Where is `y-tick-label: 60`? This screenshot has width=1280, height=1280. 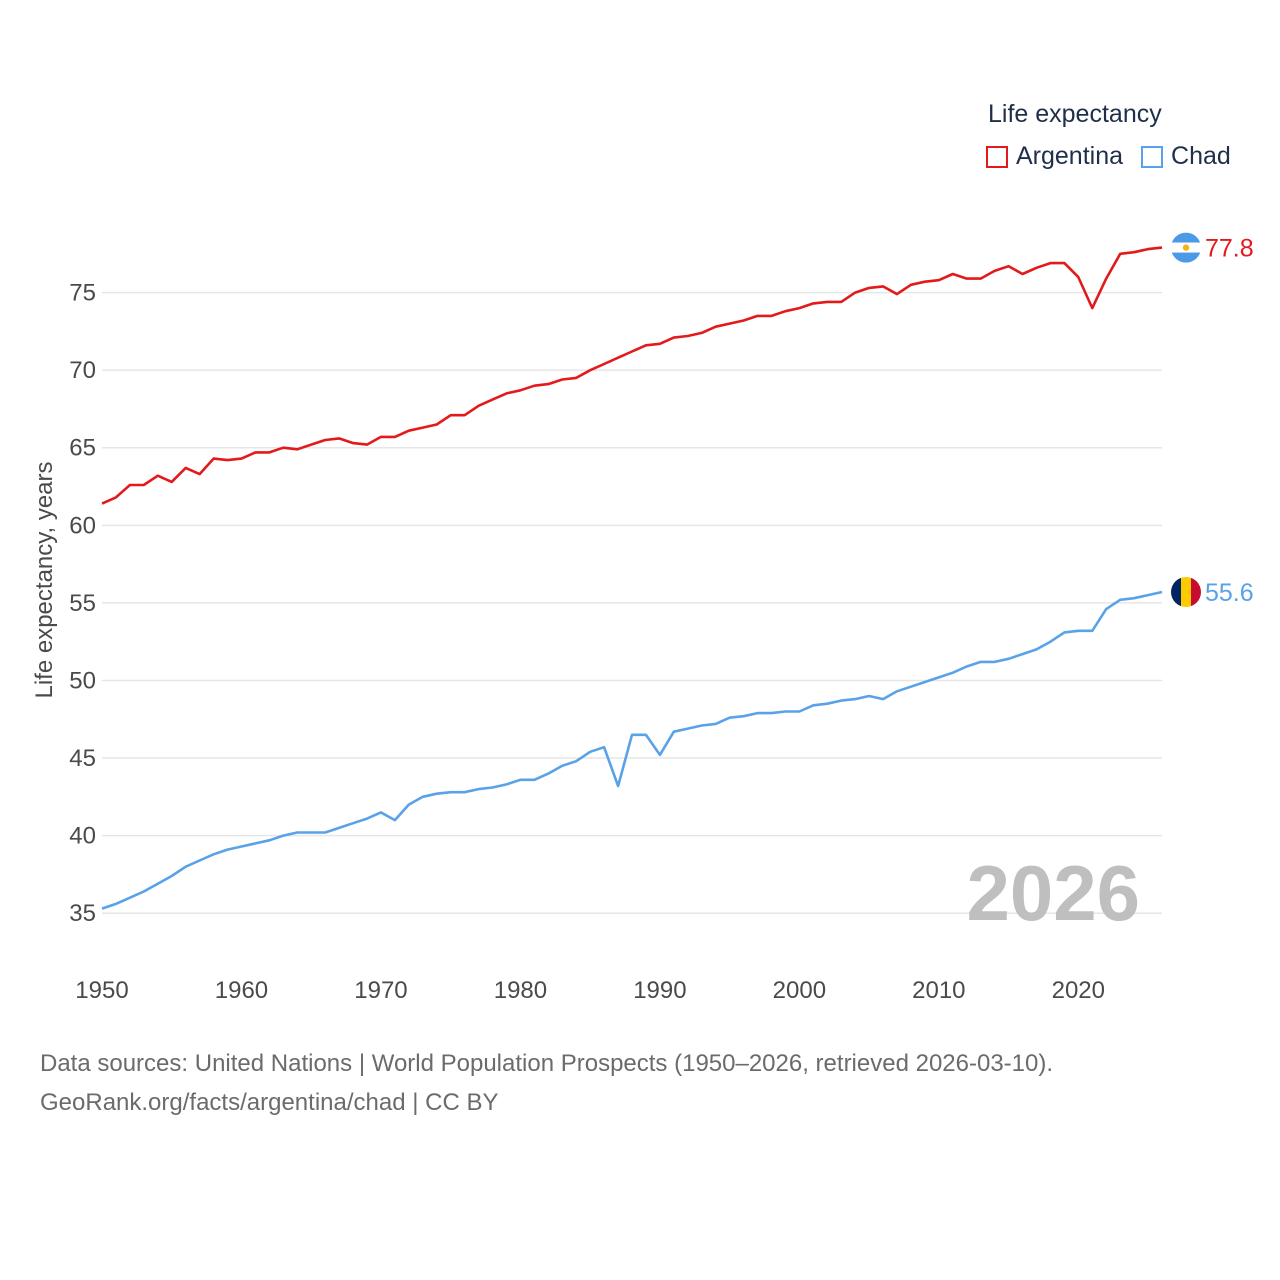
y-tick-label: 60 is located at coordinates (82, 525).